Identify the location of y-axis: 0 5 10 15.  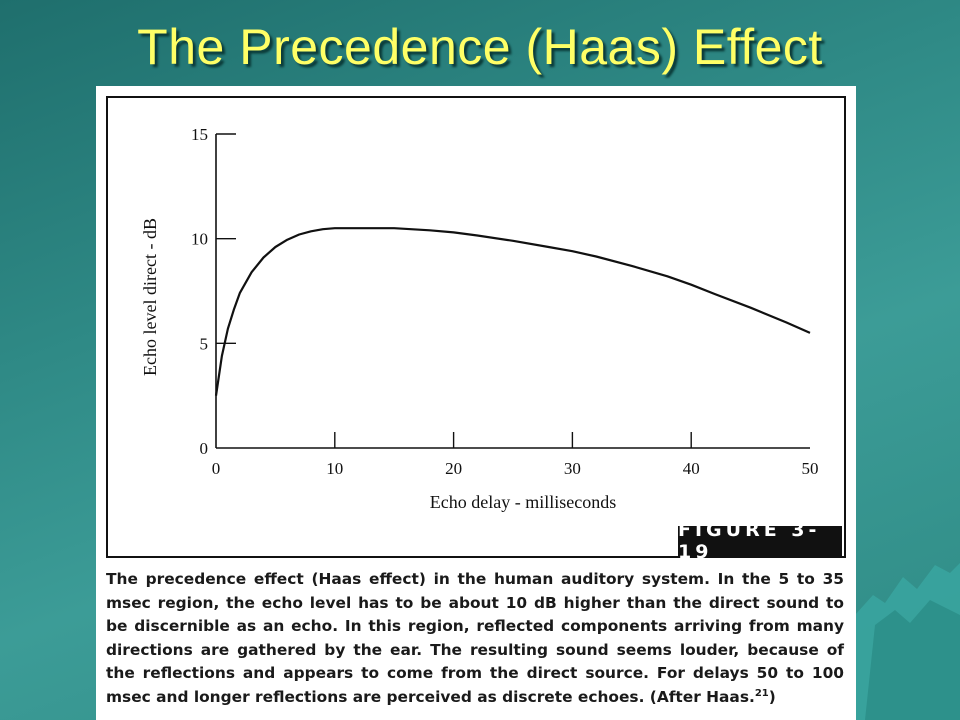
(213, 291).